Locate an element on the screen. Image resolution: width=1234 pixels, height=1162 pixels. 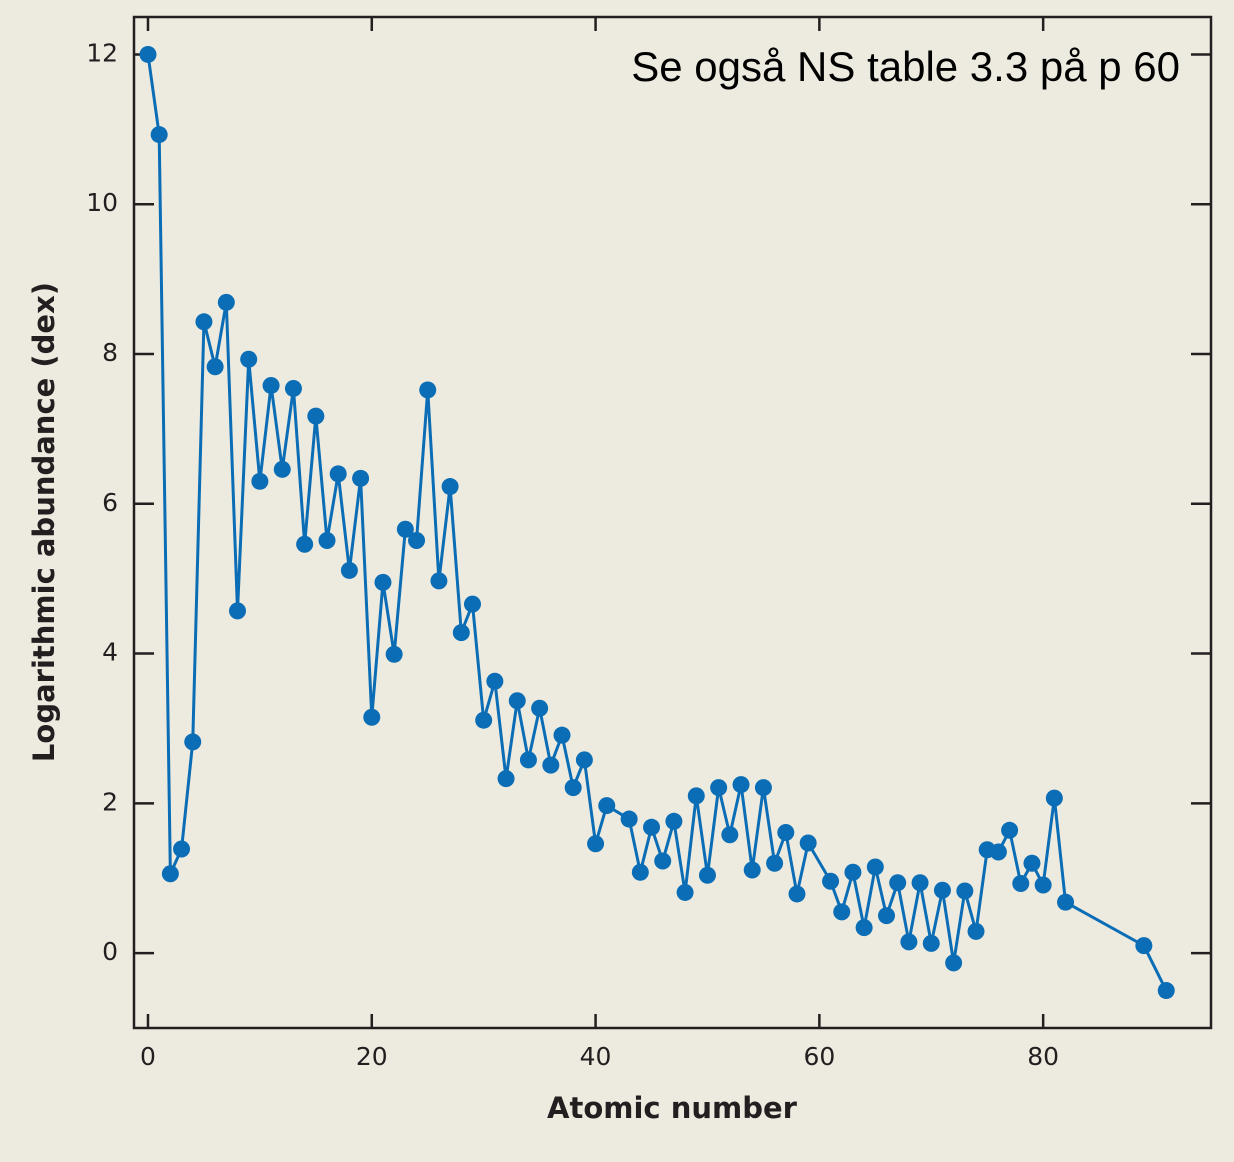
y-tick-label: 8 is located at coordinates (110, 352).